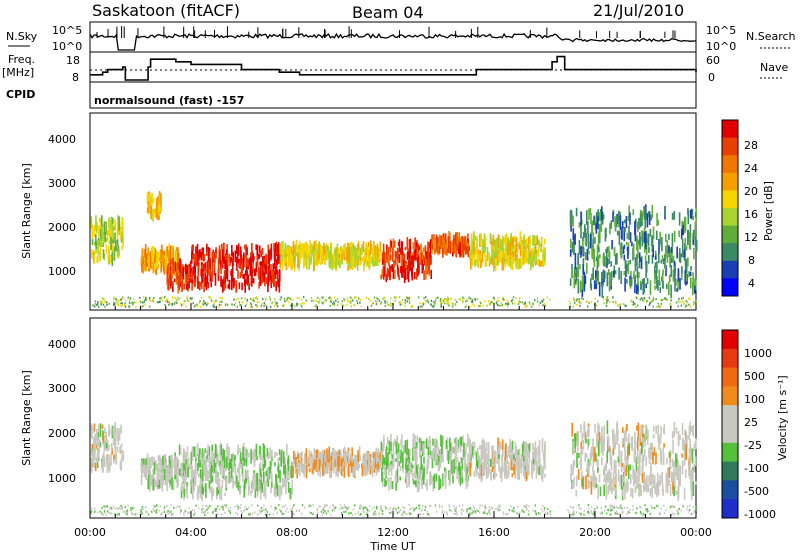 This screenshot has width=800, height=558. What do you see at coordinates (751, 168) in the screenshot?
I see `power-cbar-tick-24: 24` at bounding box center [751, 168].